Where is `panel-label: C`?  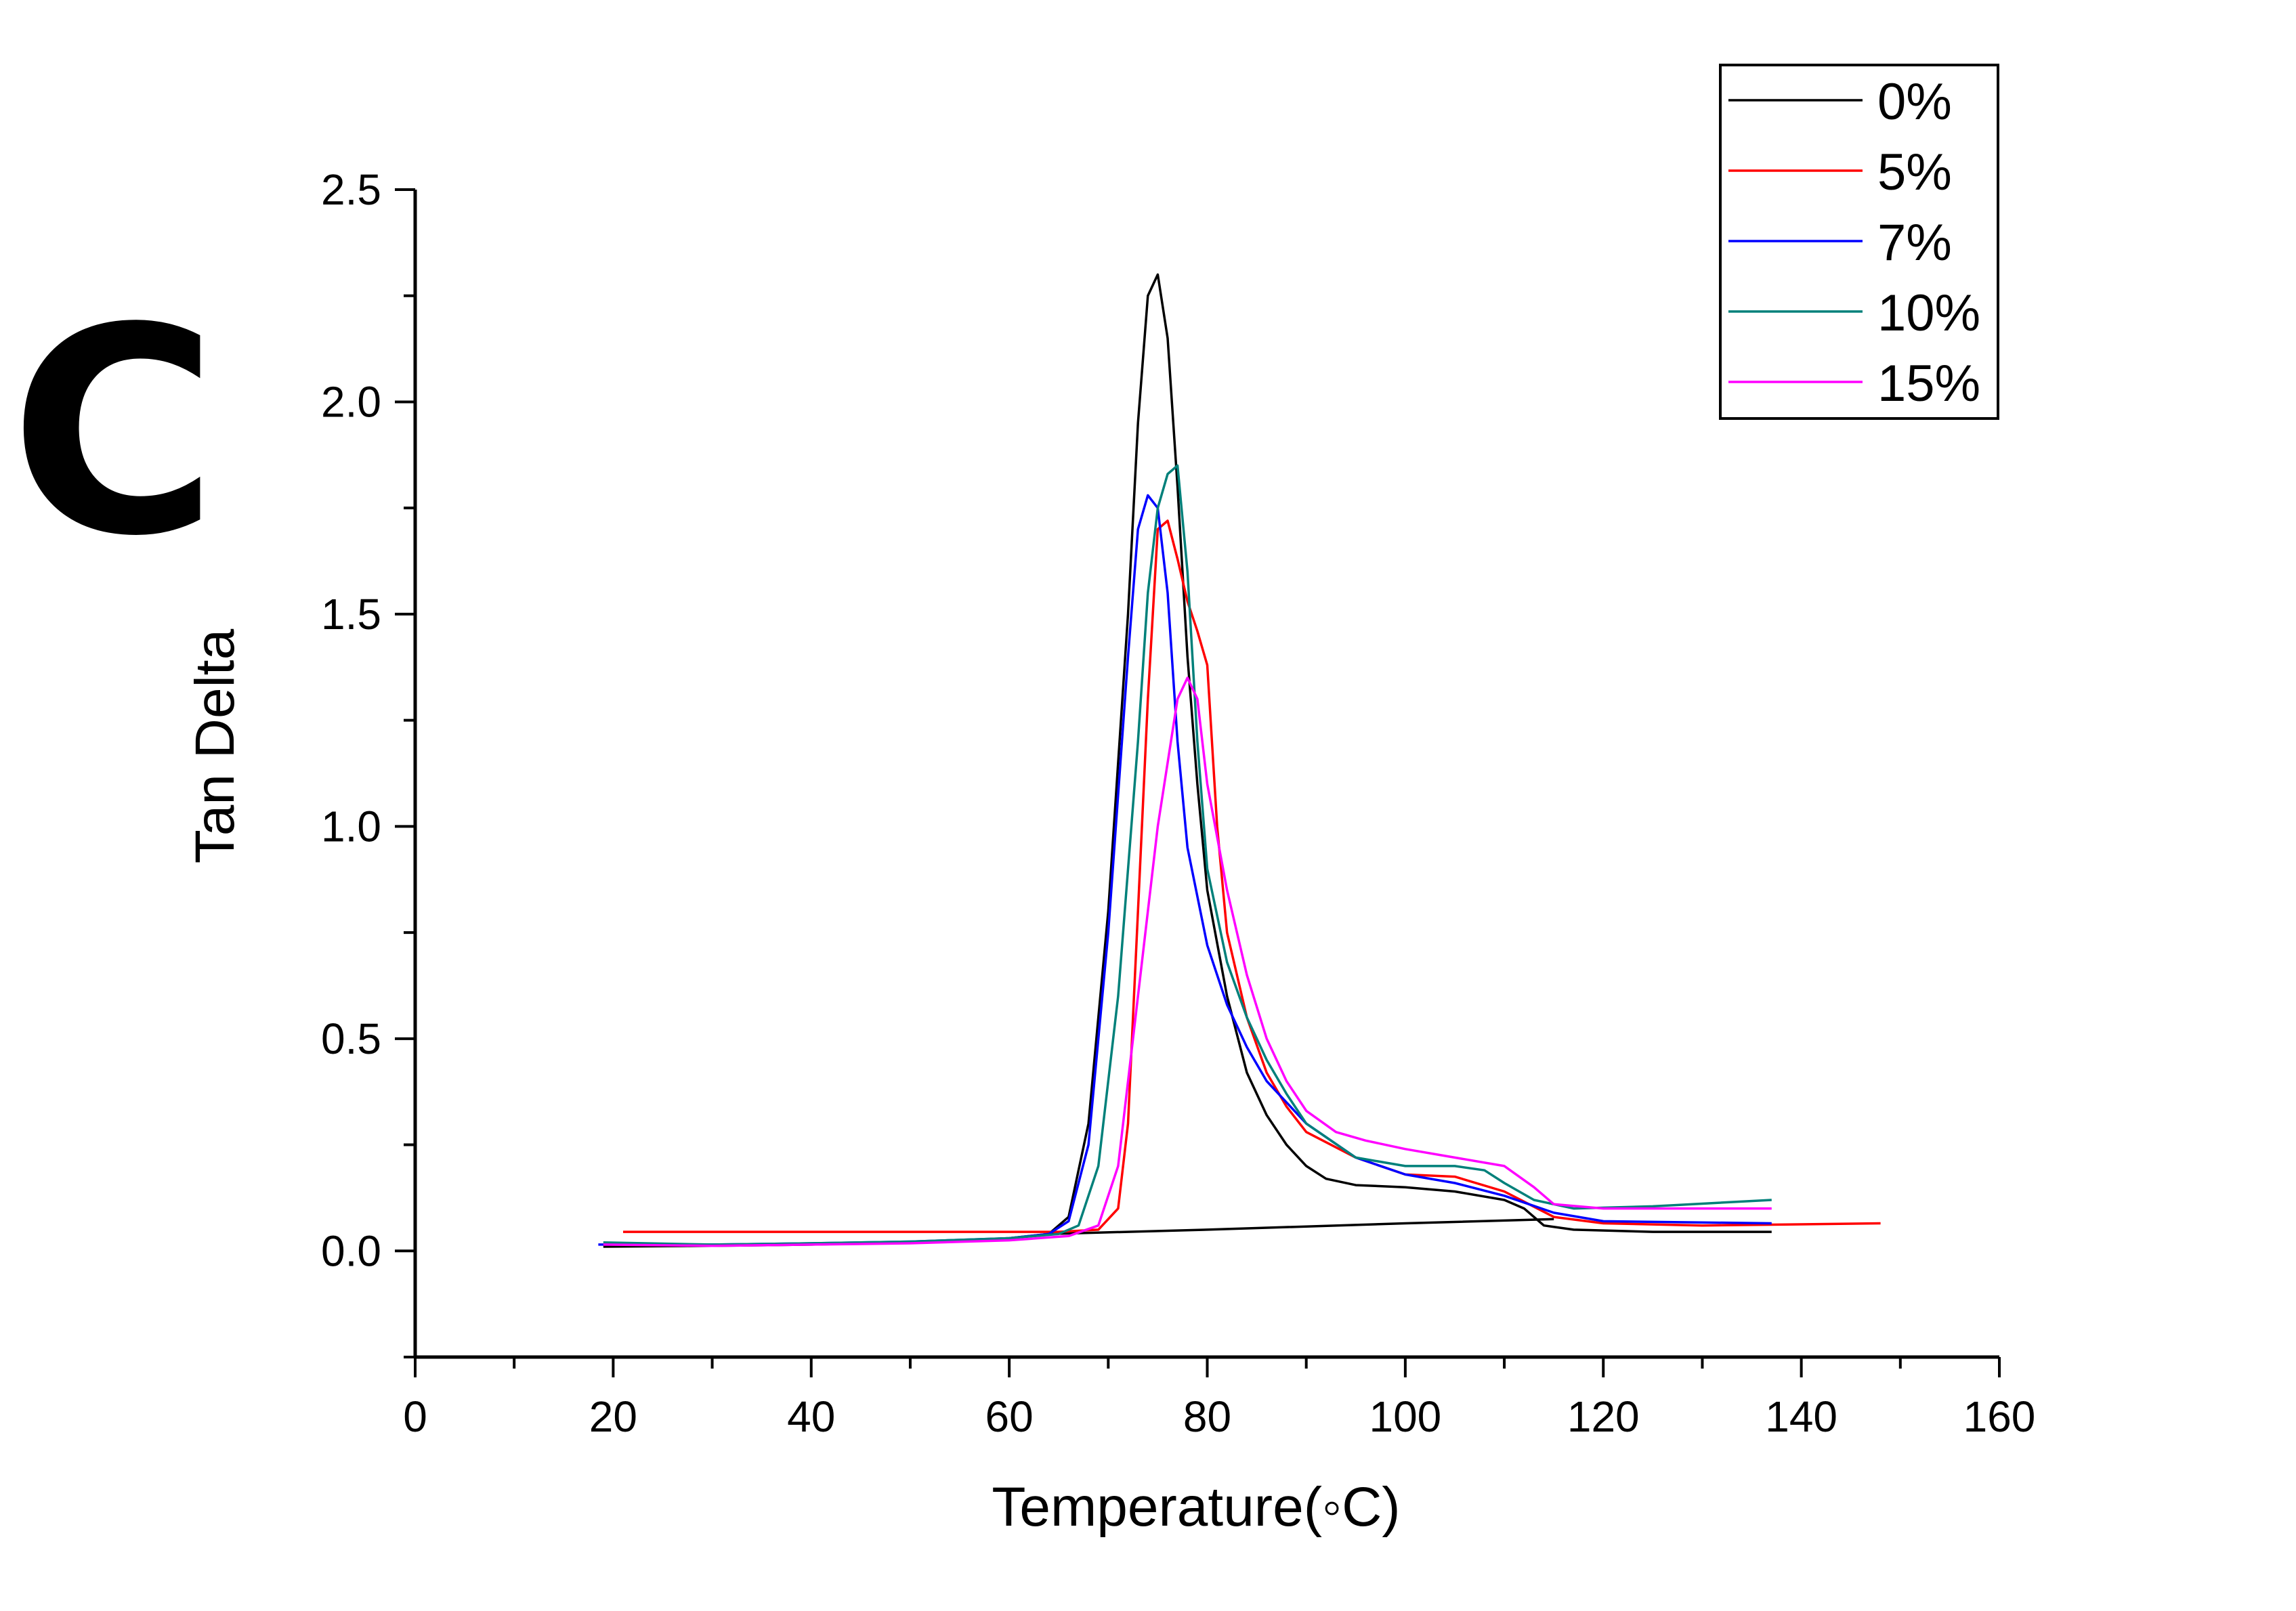 panel-label: C is located at coordinates (114, 433).